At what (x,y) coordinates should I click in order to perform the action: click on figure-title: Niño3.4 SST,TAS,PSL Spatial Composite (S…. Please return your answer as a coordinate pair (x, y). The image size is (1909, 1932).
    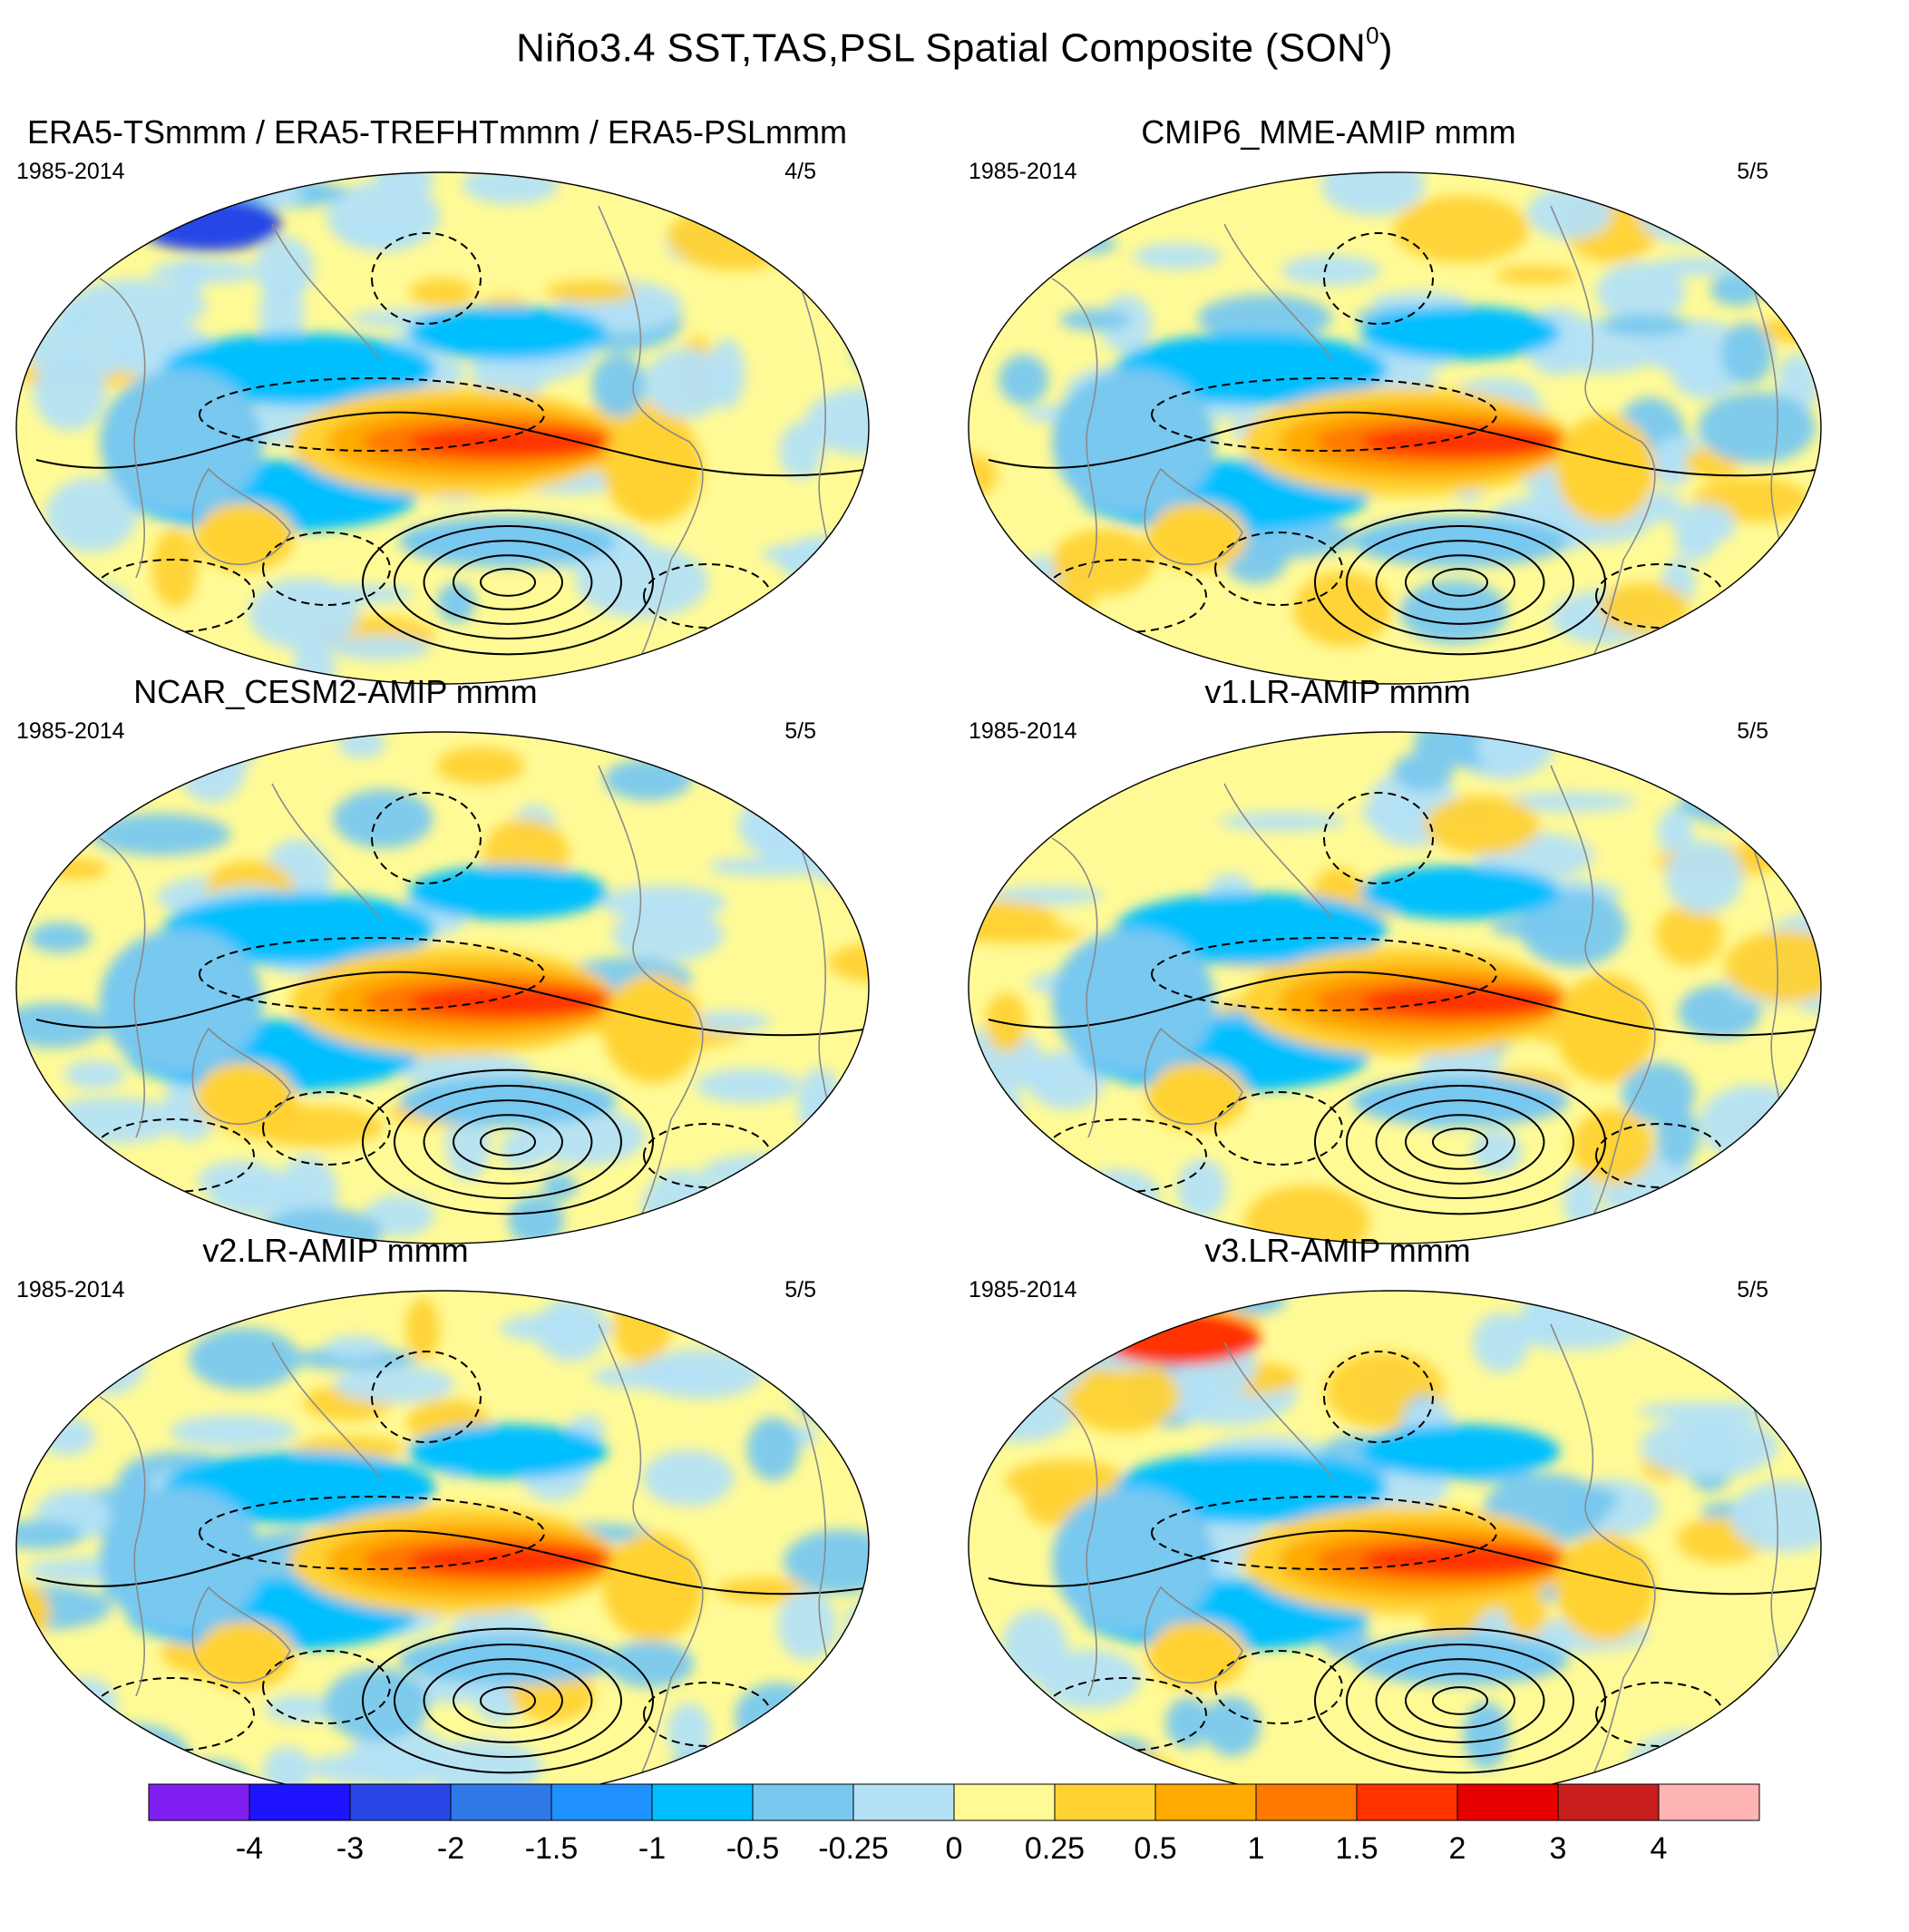
    Looking at the image, I should click on (954, 46).